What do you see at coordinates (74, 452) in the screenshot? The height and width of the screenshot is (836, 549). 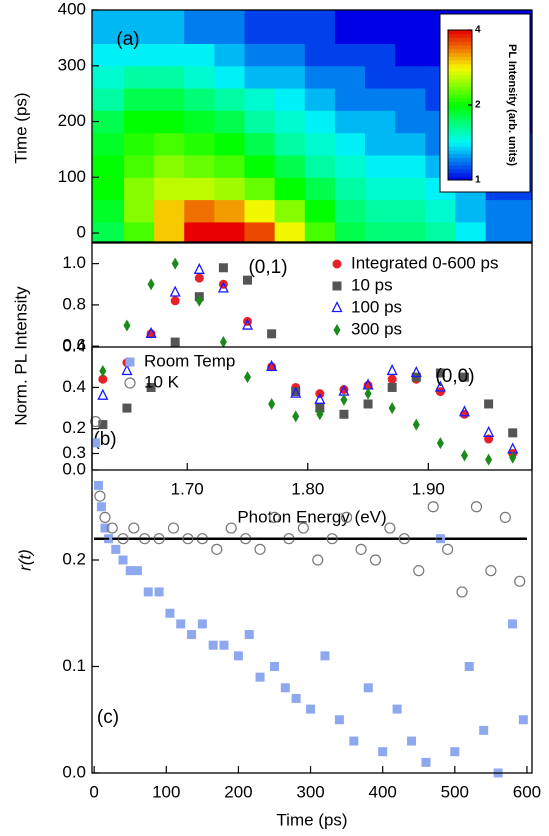 I see `y-tick-label: 0.3` at bounding box center [74, 452].